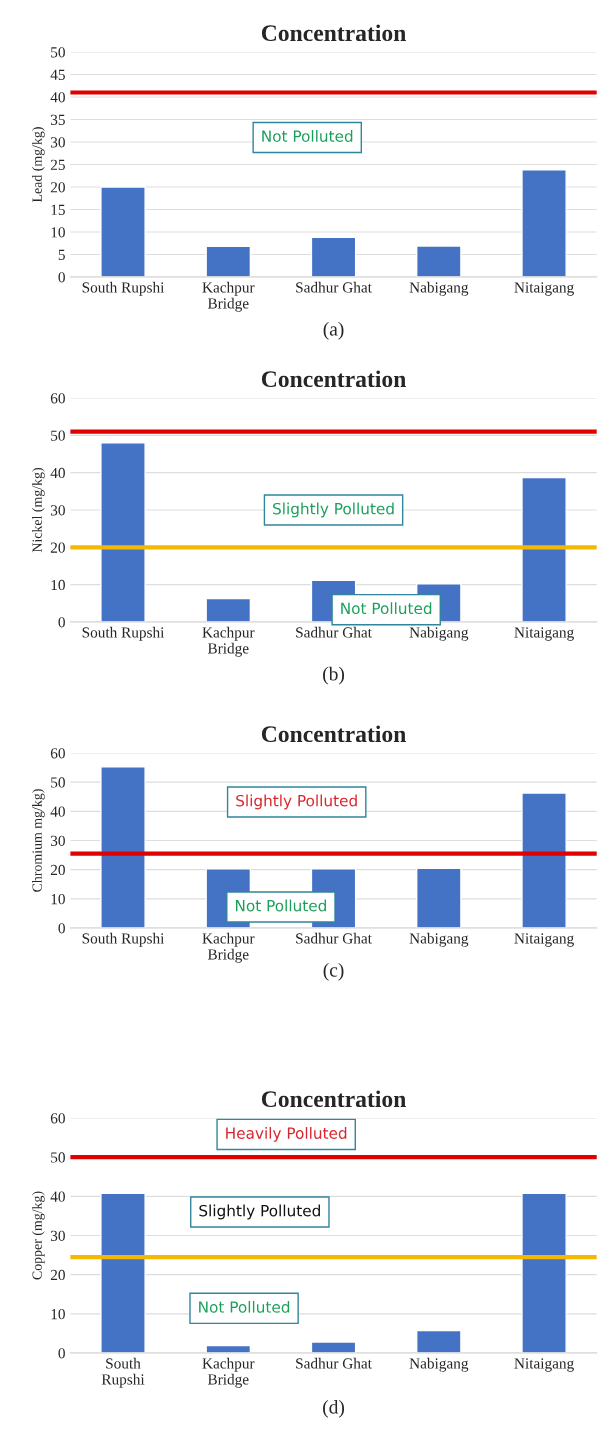 This screenshot has height=1429, width=612. Describe the element at coordinates (334, 675) in the screenshot. I see `text: (b)` at that location.